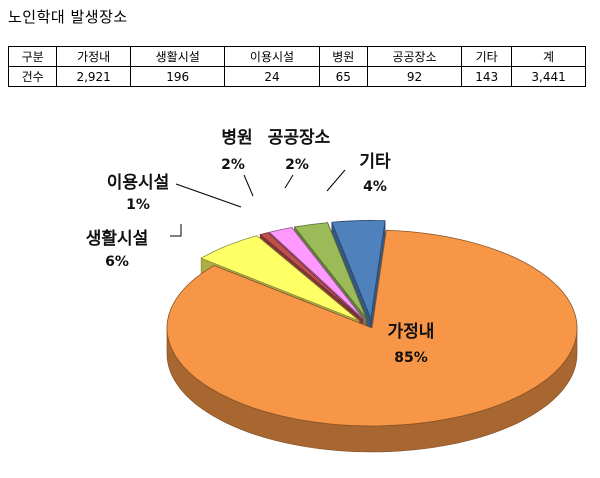 The width and height of the screenshot is (600, 478). I want to click on slice-percent: 1%, so click(138, 205).